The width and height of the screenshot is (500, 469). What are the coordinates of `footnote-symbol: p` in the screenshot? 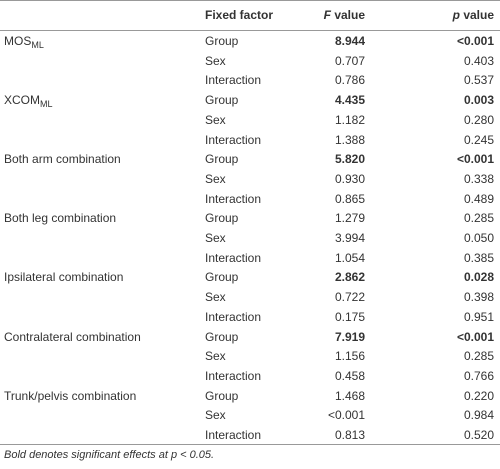 It's located at (174, 455).